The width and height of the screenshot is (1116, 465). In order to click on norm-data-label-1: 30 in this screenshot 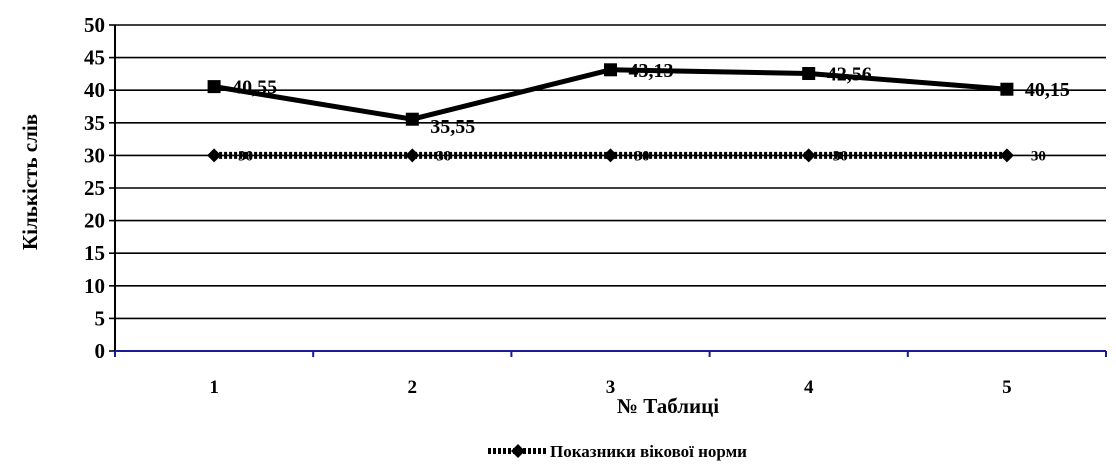, I will do `click(245, 156)`.